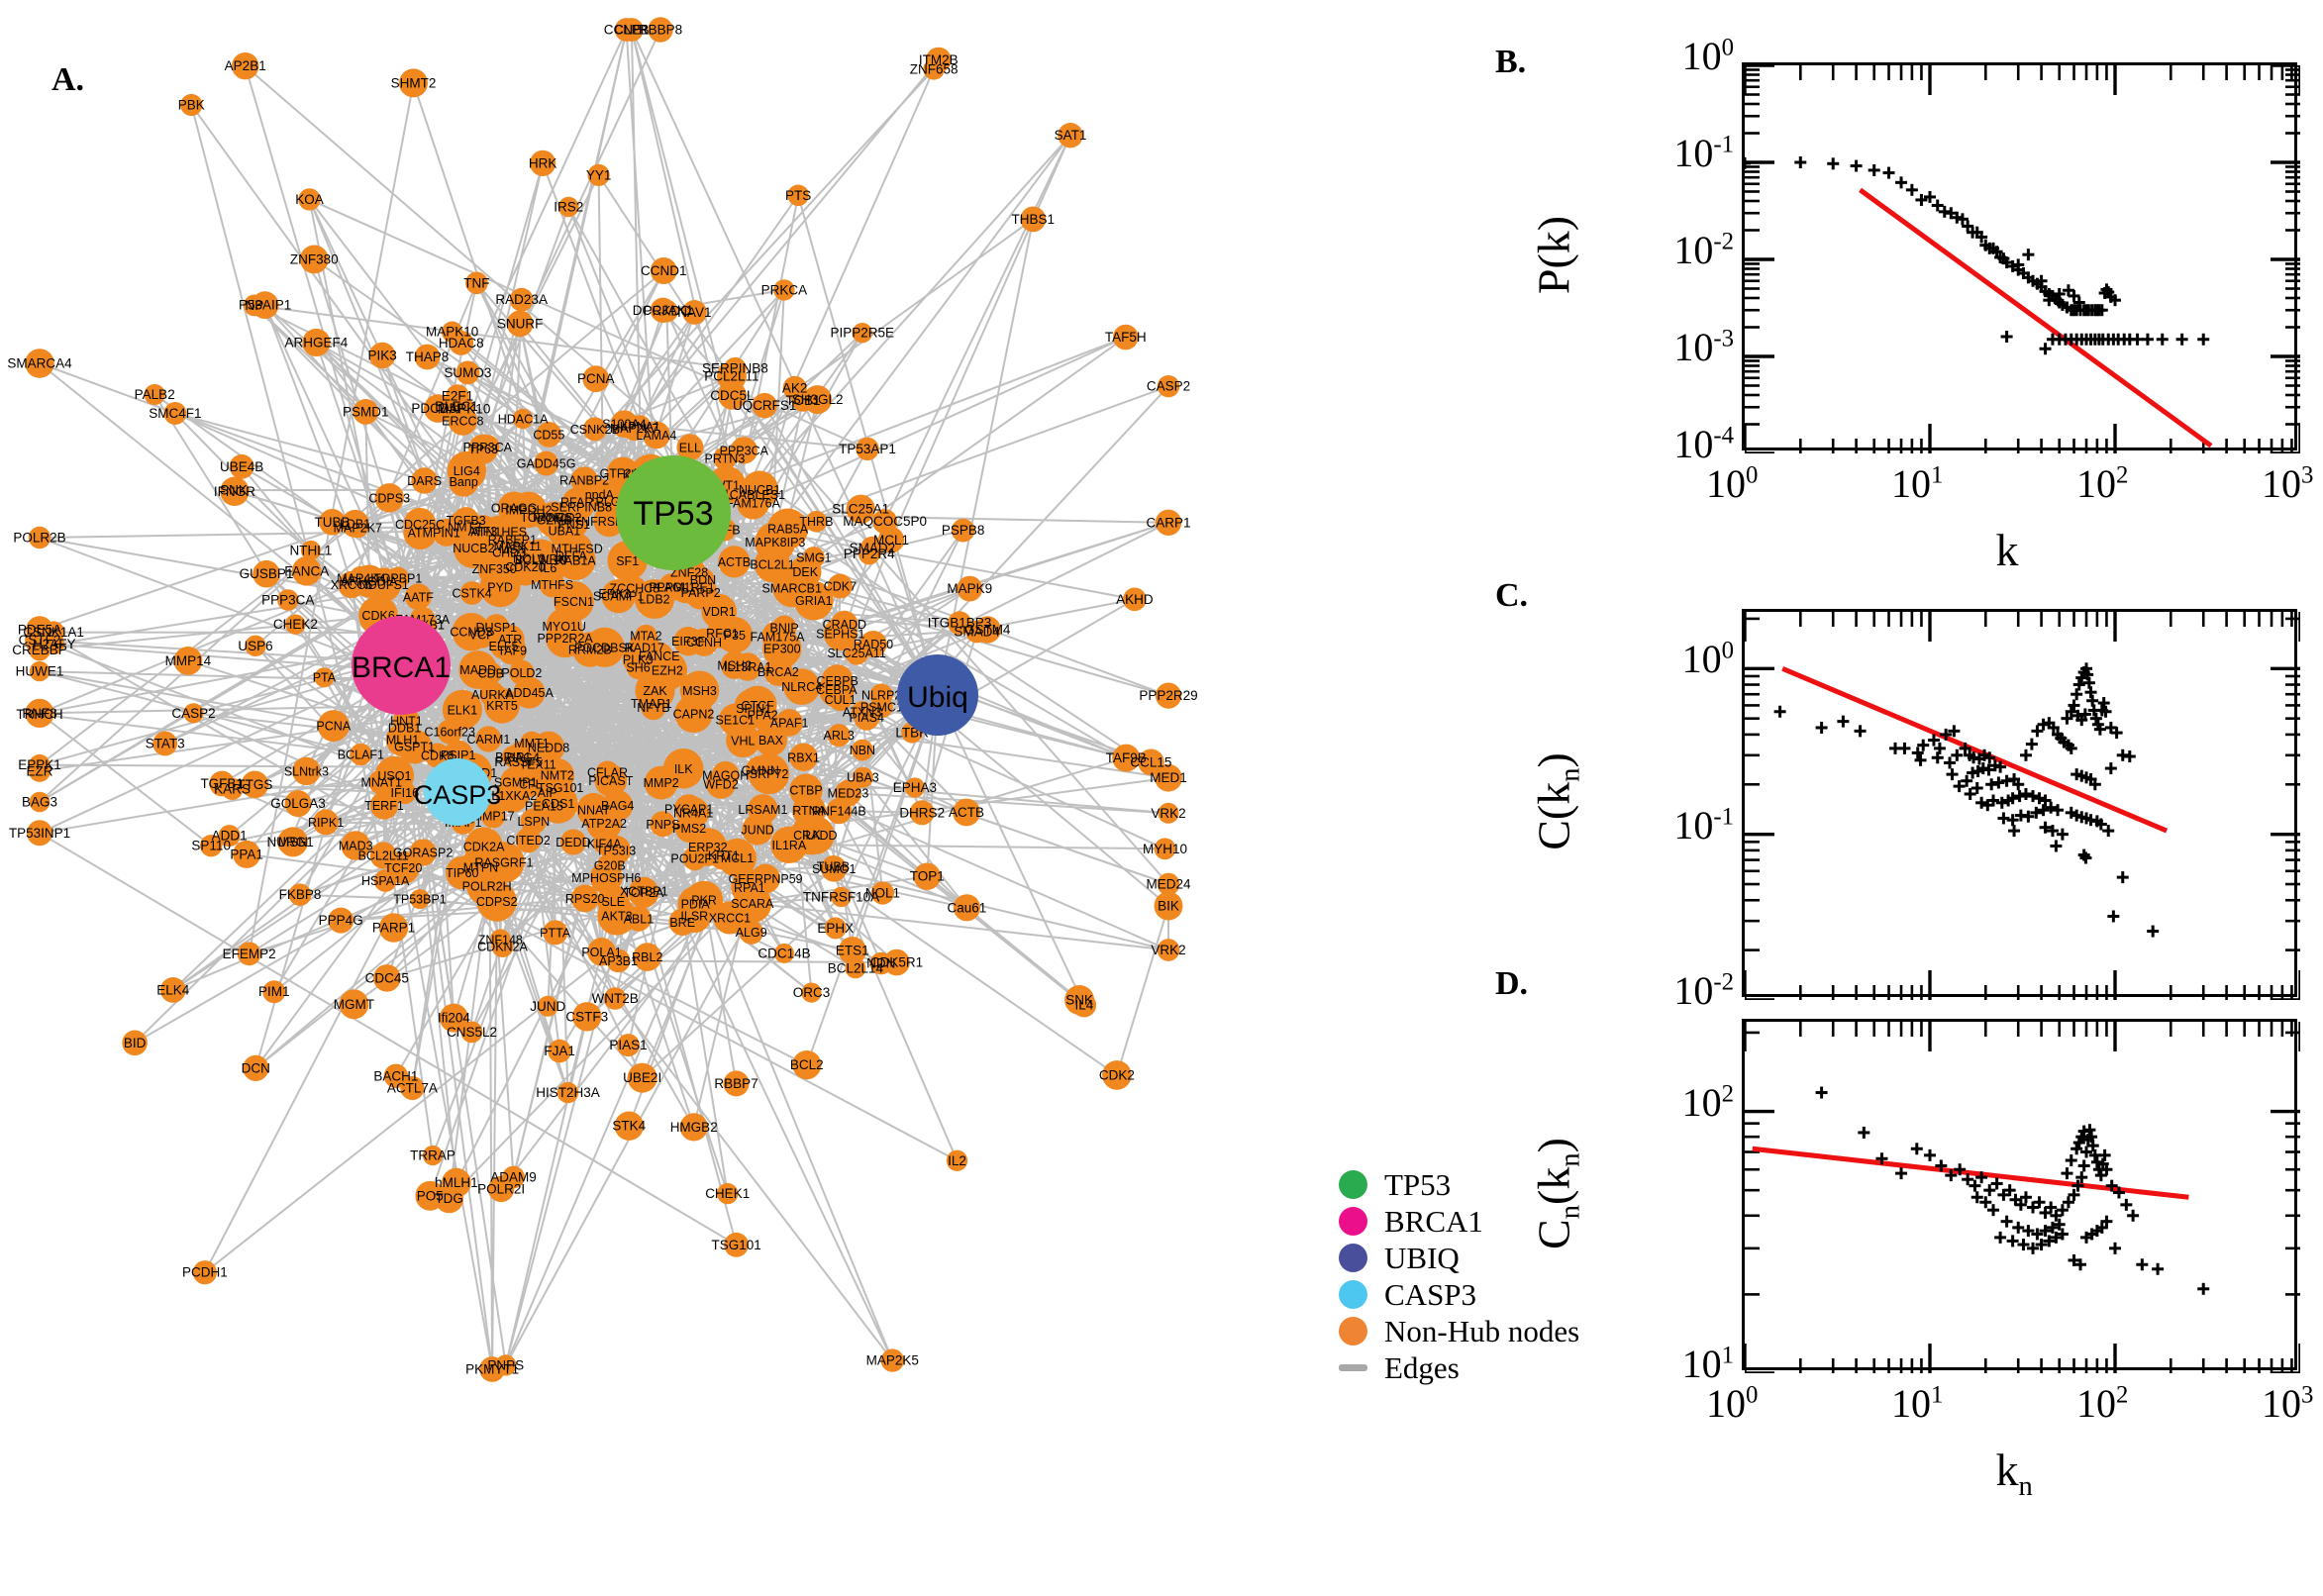 Image resolution: width=2323 pixels, height=1596 pixels. I want to click on hub-node-tp53, so click(674, 512).